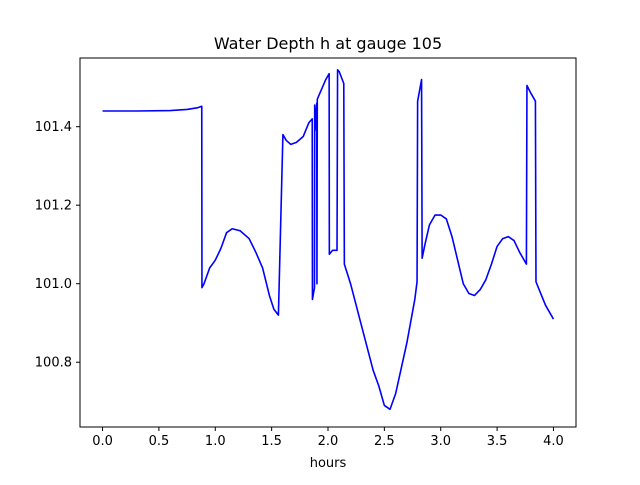 Image resolution: width=640 pixels, height=485 pixels. What do you see at coordinates (53, 127) in the screenshot?
I see `y-tick-label: 101.4` at bounding box center [53, 127].